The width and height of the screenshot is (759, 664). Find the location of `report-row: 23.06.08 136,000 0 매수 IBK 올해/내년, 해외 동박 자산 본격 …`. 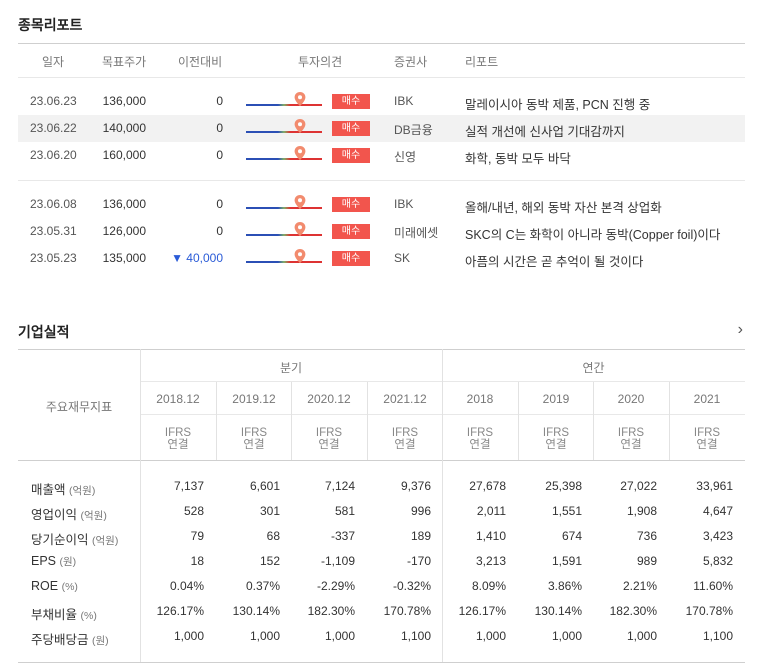

report-row: 23.06.08 136,000 0 매수 IBK 올해/내년, 해외 동박 자산 본격 … is located at coordinates (381, 204).